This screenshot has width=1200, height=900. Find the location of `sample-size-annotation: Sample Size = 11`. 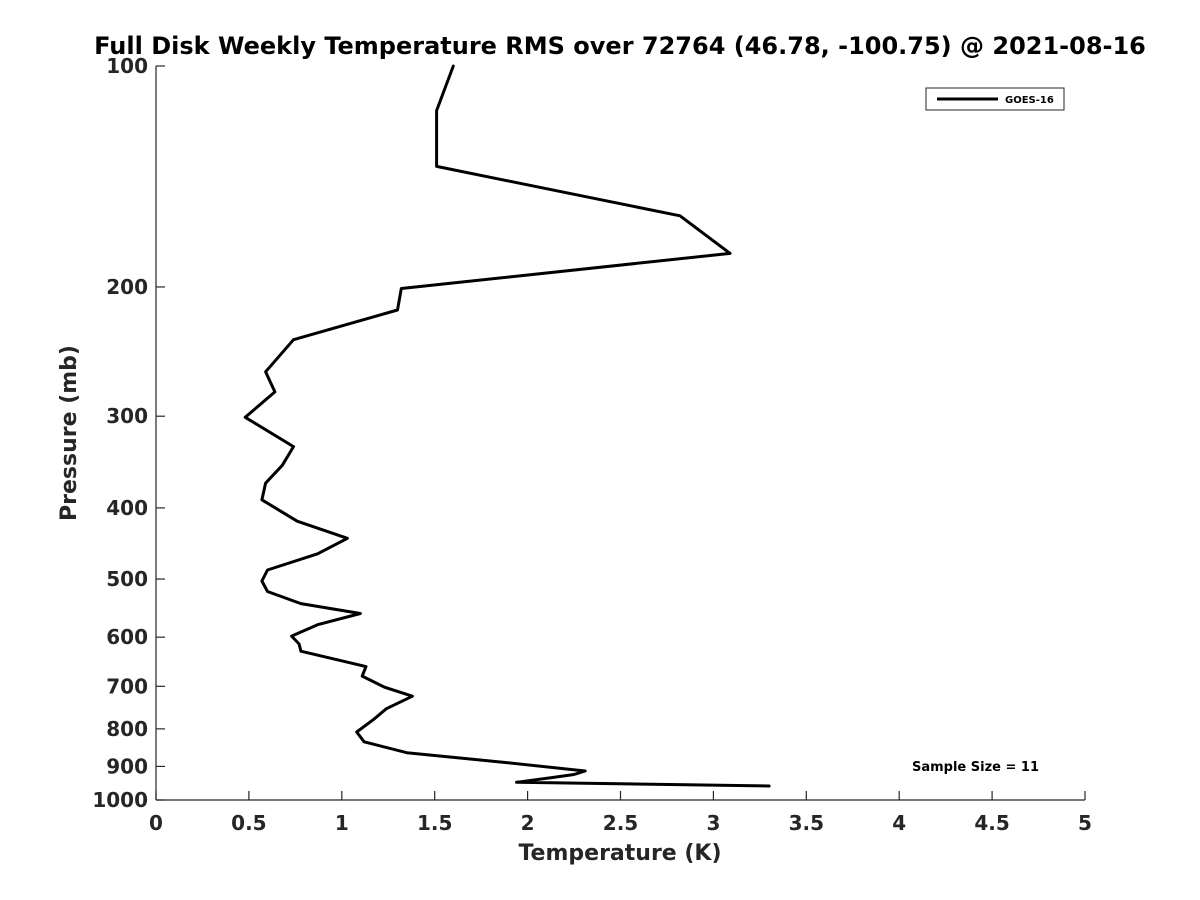

sample-size-annotation: Sample Size = 11 is located at coordinates (975, 767).